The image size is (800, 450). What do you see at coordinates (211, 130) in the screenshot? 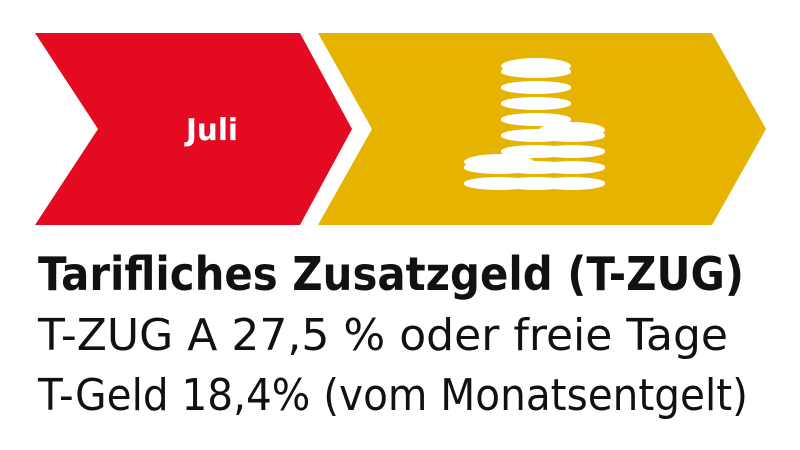
I see `step-label: Juli` at bounding box center [211, 130].